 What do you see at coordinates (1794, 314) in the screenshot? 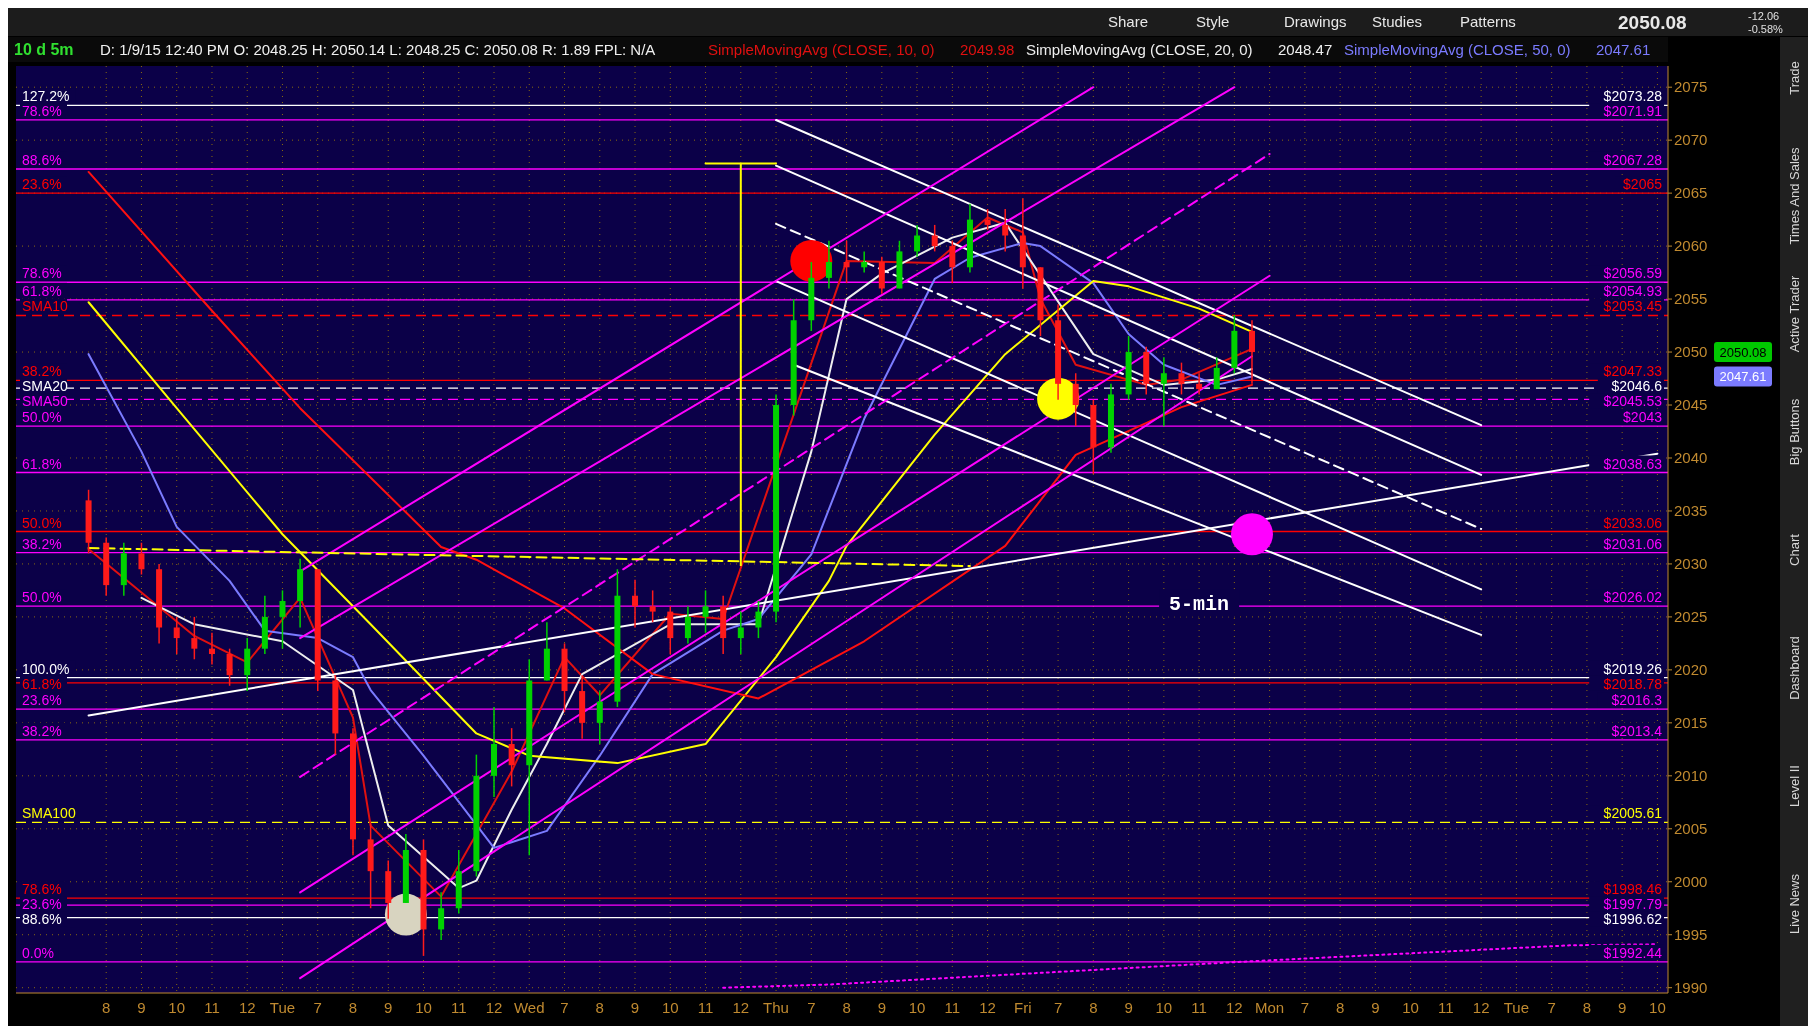
I see `text: Active Trader` at bounding box center [1794, 314].